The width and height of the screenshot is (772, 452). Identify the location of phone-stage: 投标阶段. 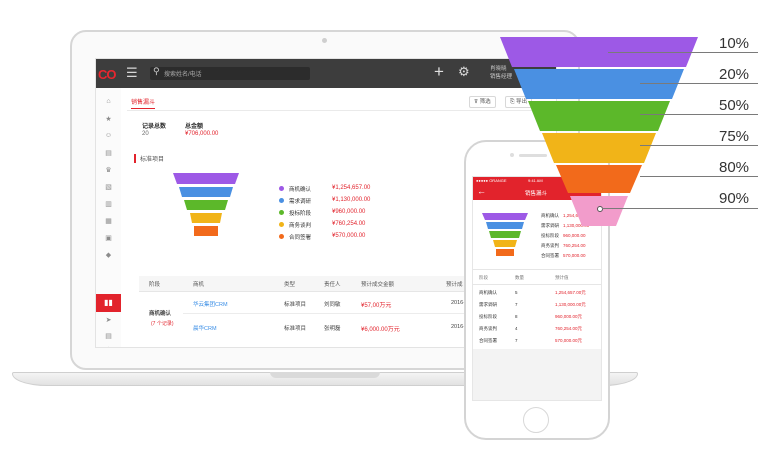
(488, 316).